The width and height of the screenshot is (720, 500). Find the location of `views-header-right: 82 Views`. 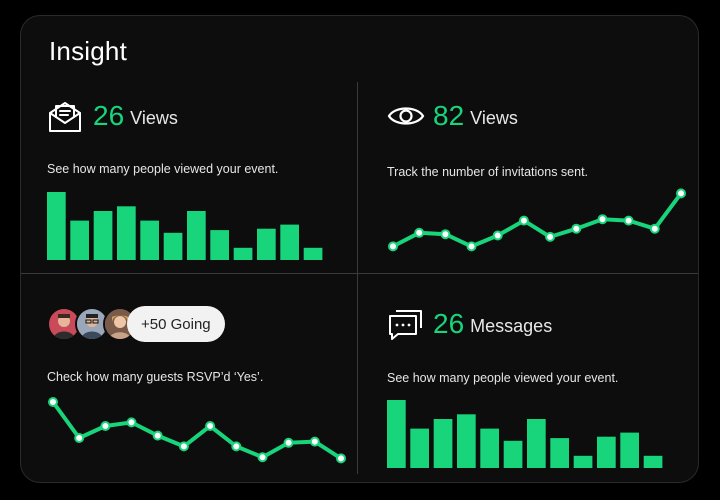

views-header-right: 82 Views is located at coordinates (452, 116).